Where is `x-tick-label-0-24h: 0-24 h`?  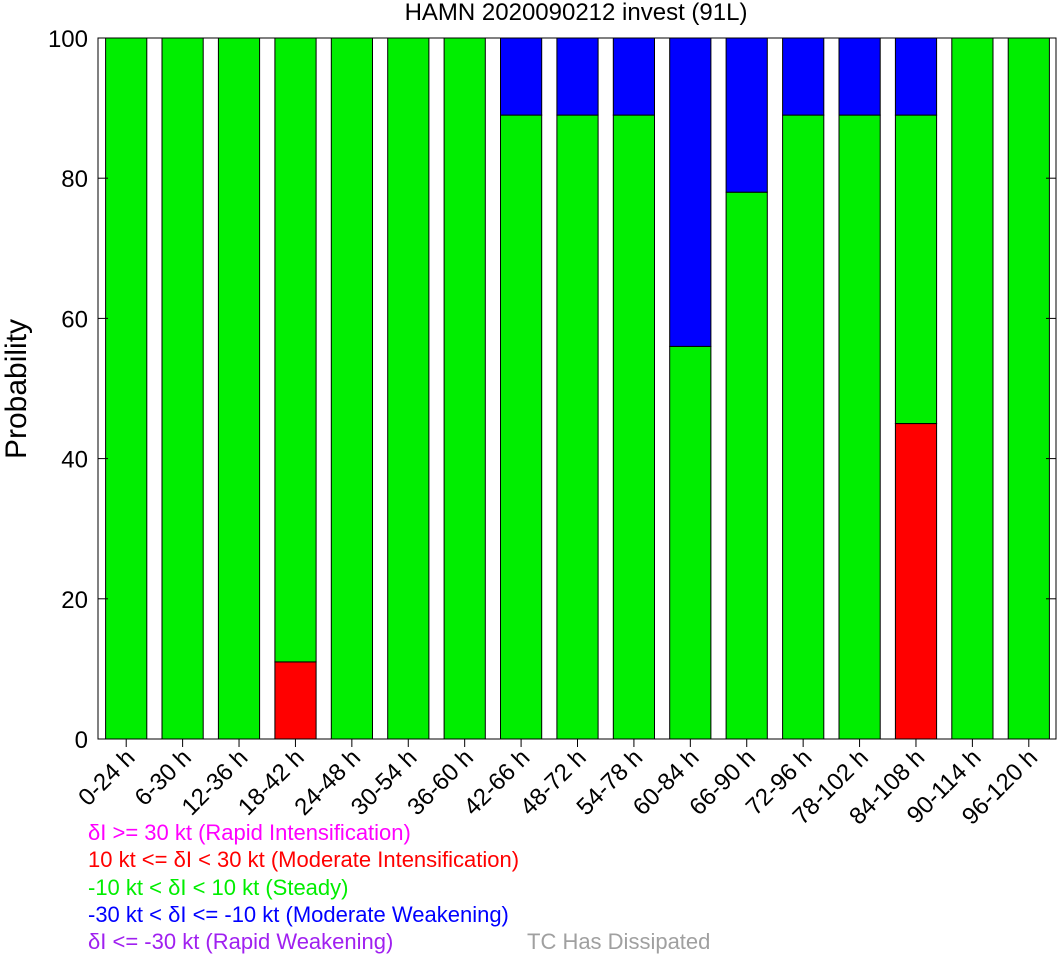
x-tick-label-0-24h: 0-24 h is located at coordinates (106, 777).